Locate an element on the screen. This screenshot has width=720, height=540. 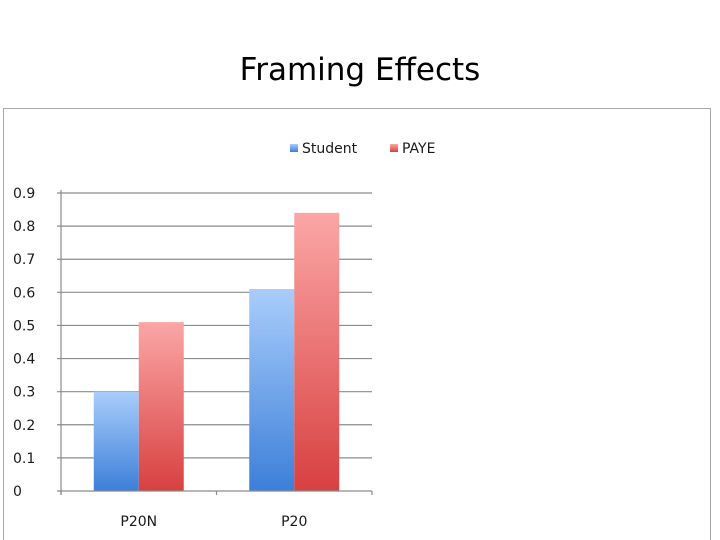
y-tick-label: 0 is located at coordinates (17, 492).